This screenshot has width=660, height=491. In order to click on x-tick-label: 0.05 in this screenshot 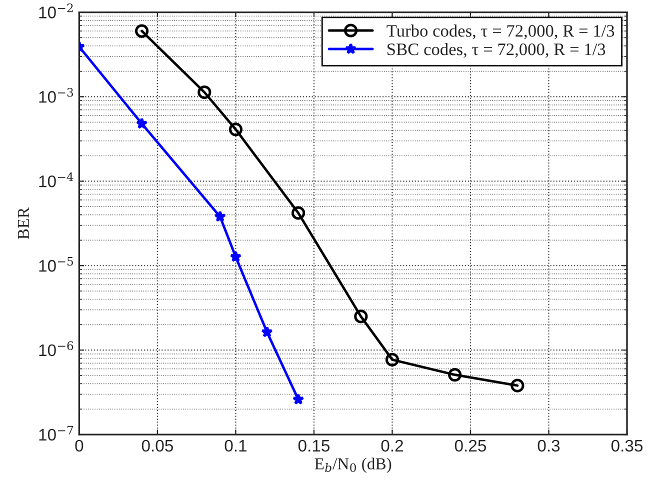, I will do `click(157, 446)`.